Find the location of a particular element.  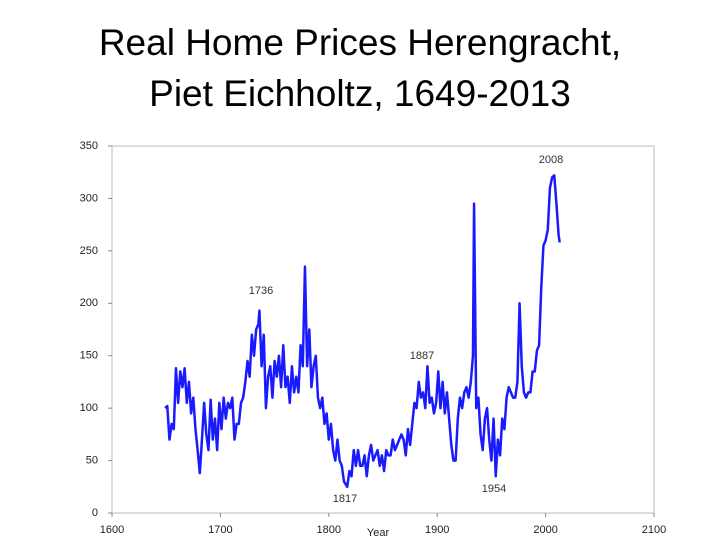

y-tick-label: 50 is located at coordinates (92, 460).